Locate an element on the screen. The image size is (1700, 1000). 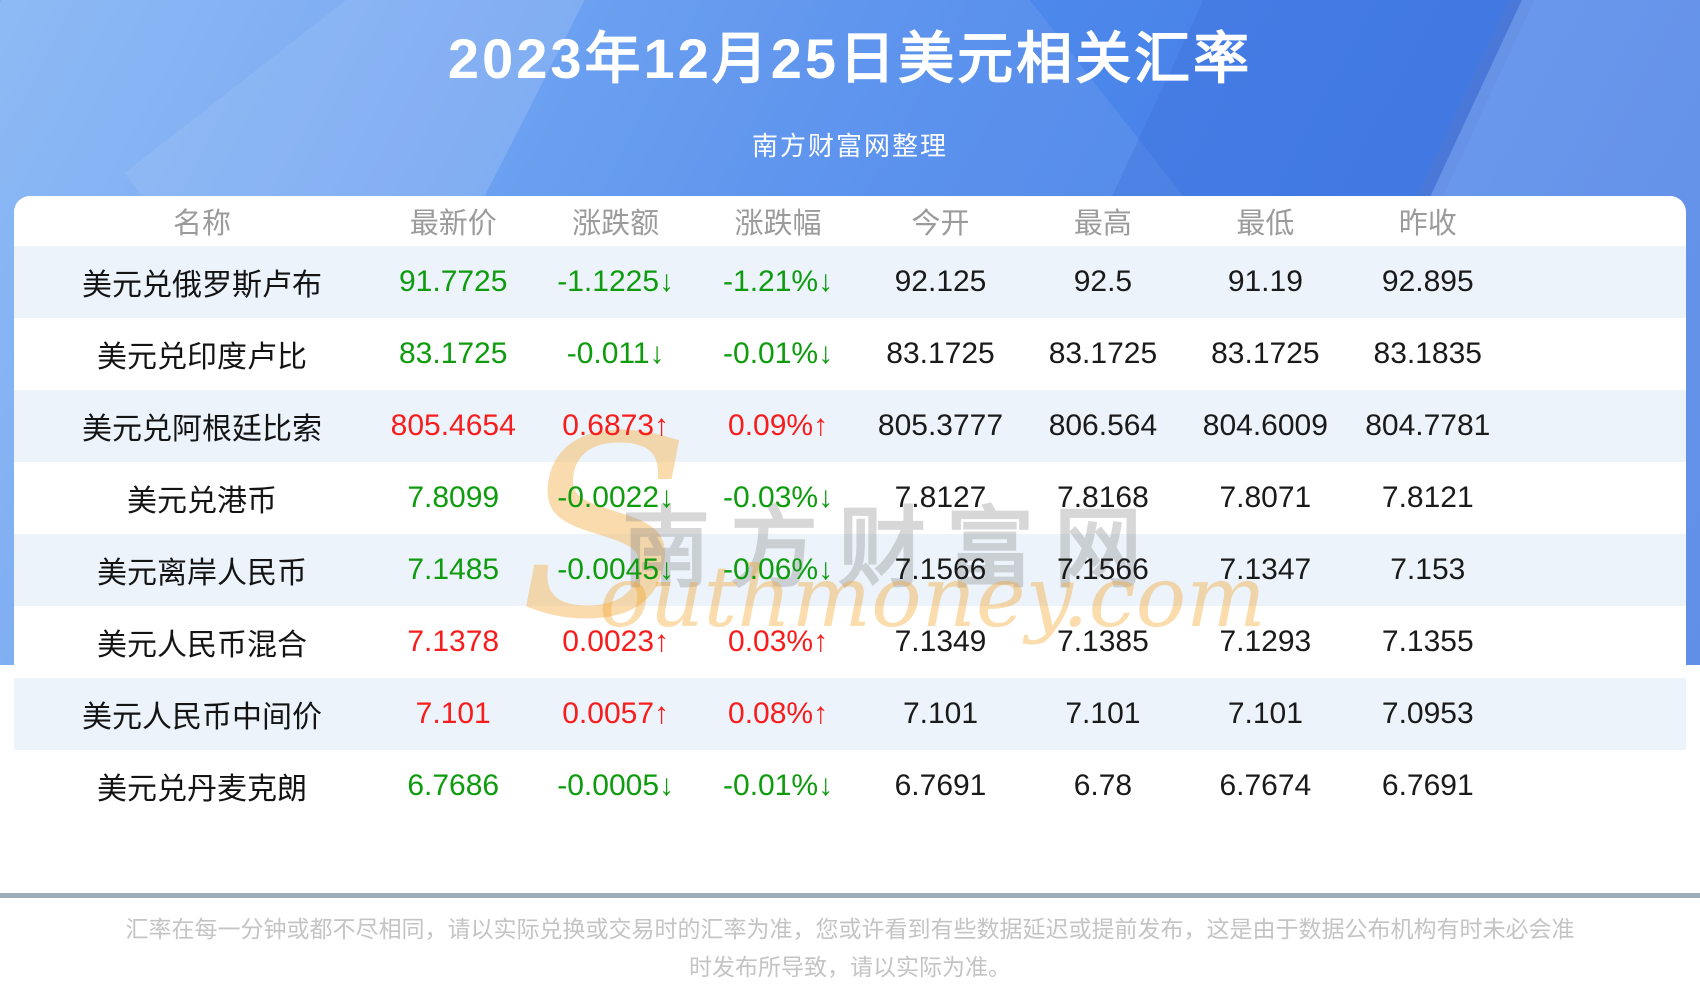
table-header-row: 名称 最新价 涨跌额 涨跌幅 今开 最高 最低 昨收 is located at coordinates (850, 221).